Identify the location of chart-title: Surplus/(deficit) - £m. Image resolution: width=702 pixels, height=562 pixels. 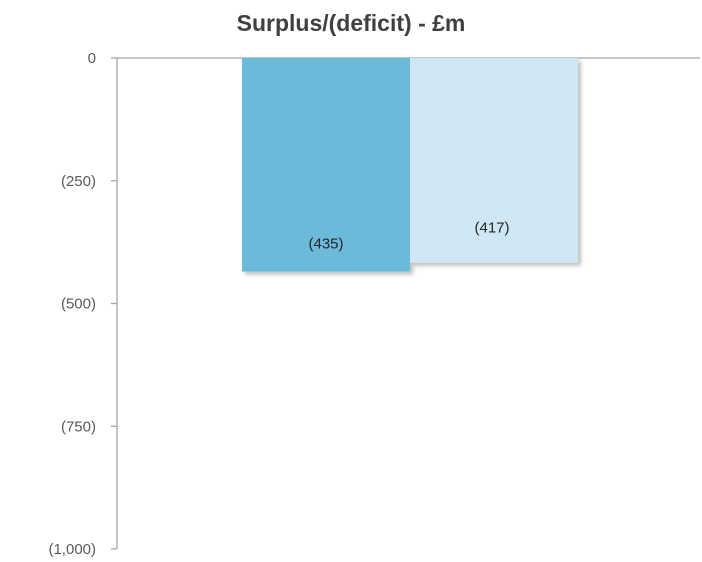
(351, 23).